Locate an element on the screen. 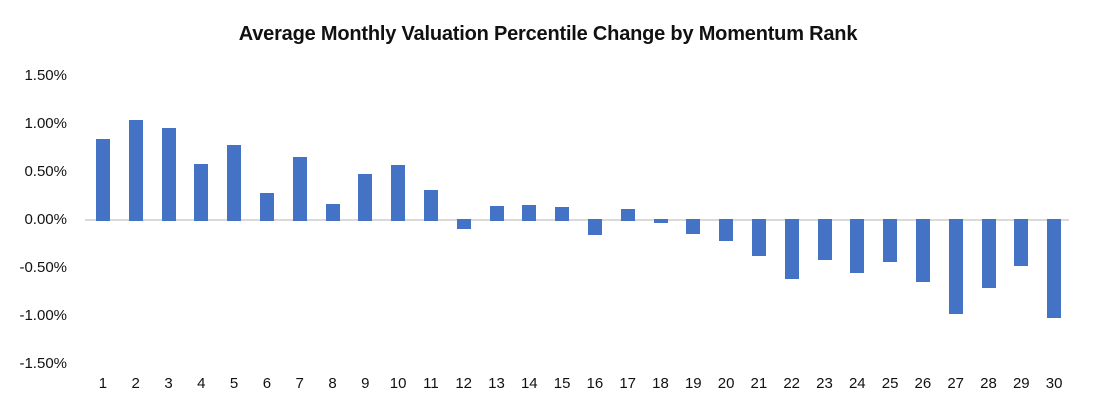  x-tick-label: 13 is located at coordinates (496, 383).